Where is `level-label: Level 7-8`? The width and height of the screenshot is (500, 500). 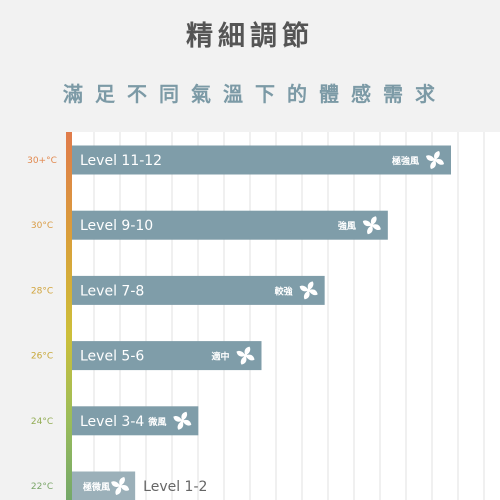 level-label: Level 7-8 is located at coordinates (112, 291).